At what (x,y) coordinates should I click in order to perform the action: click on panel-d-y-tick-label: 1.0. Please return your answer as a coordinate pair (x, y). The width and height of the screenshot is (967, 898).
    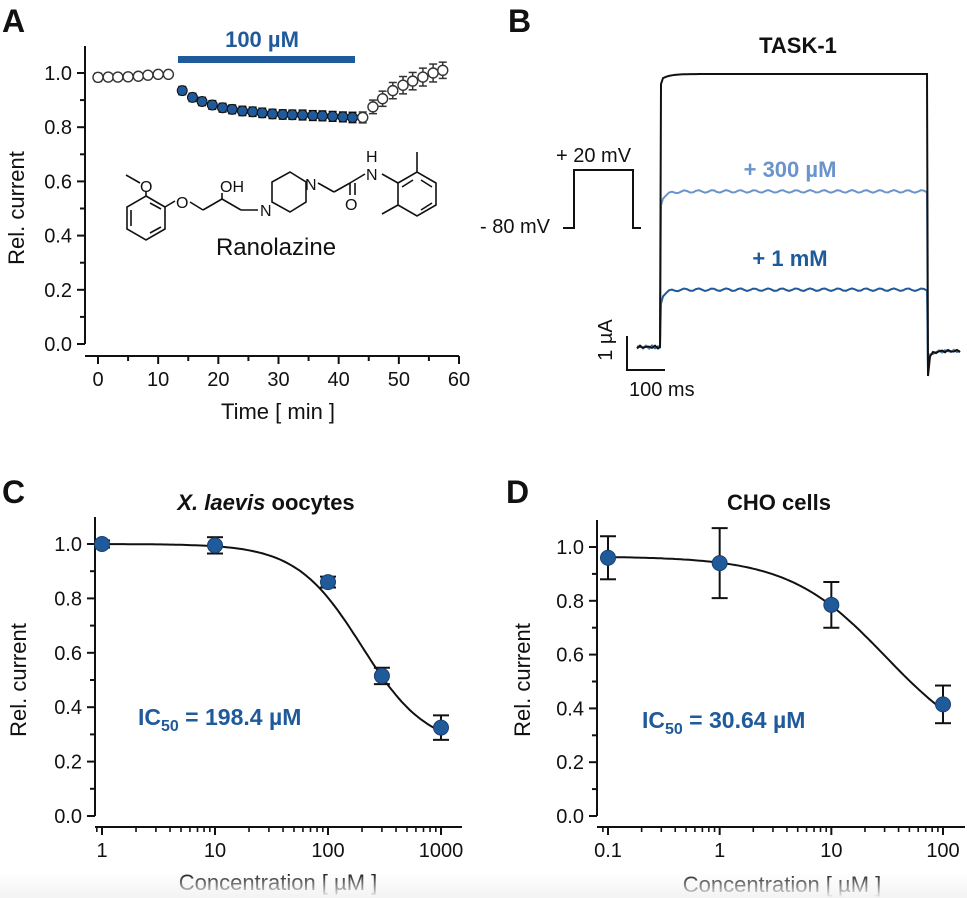
    Looking at the image, I should click on (570, 548).